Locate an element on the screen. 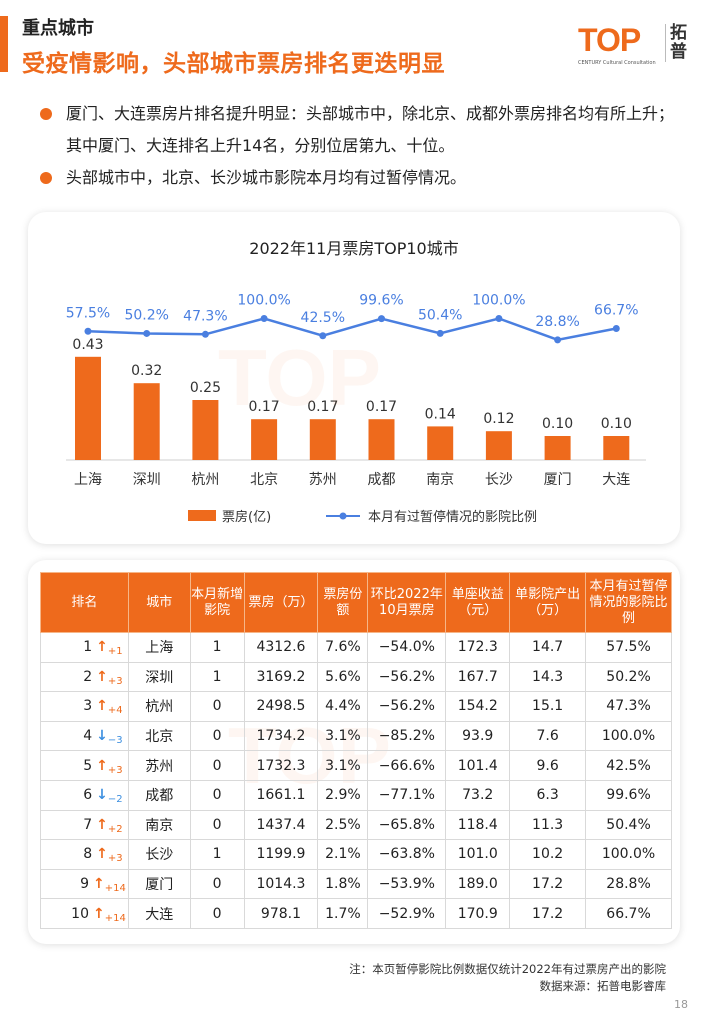 The image size is (710, 1024). per-cinema-output-cell: 14.7 is located at coordinates (548, 647).